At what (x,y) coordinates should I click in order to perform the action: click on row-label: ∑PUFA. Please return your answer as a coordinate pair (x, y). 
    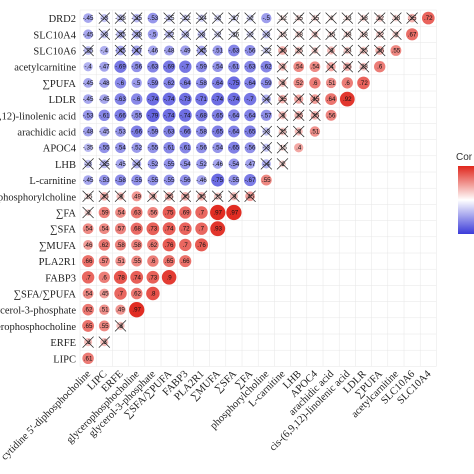
    Looking at the image, I should click on (59, 84).